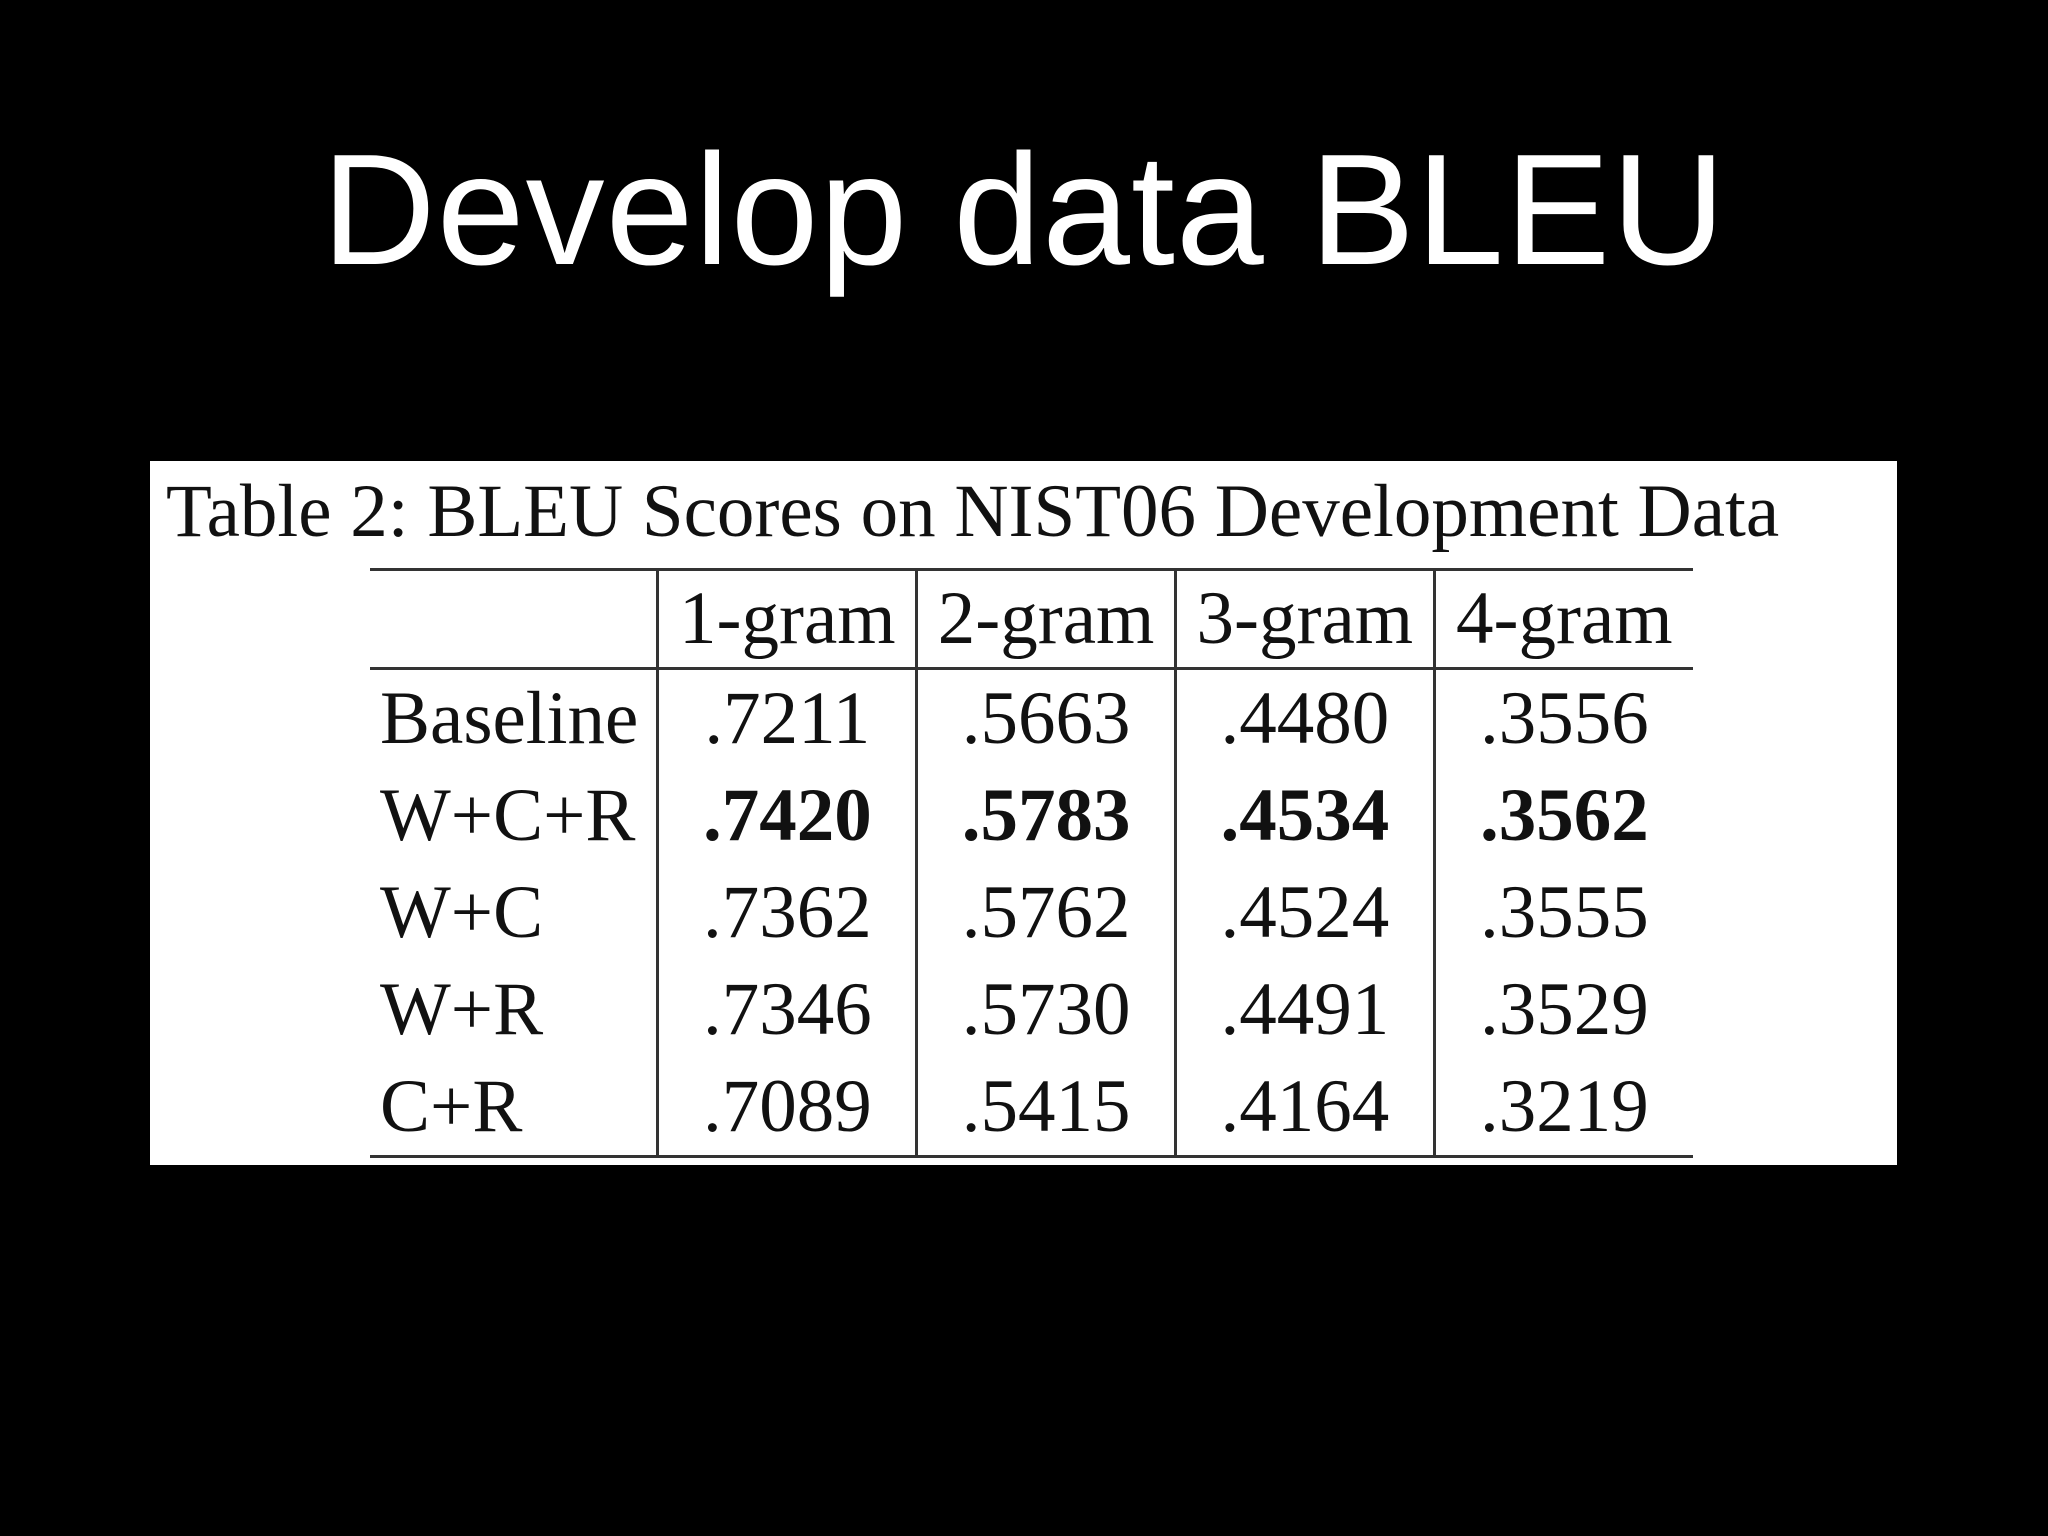 Image resolution: width=2048 pixels, height=1536 pixels. I want to click on table-row: W+R .7346 .5730 .4491 .3529, so click(1031, 1009).